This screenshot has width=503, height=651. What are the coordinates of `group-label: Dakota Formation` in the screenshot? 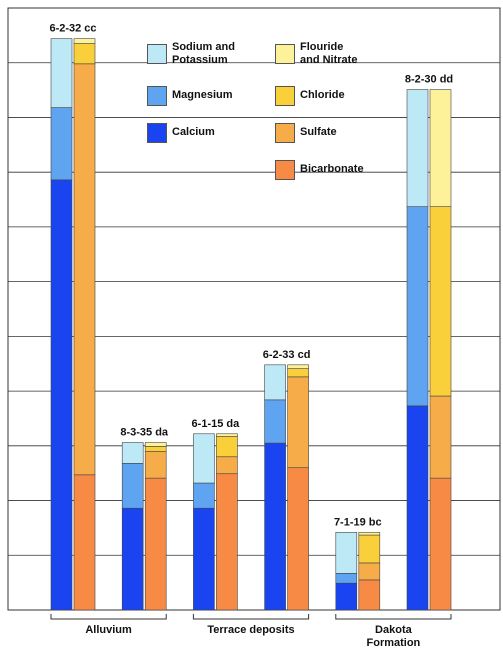 It's located at (394, 636).